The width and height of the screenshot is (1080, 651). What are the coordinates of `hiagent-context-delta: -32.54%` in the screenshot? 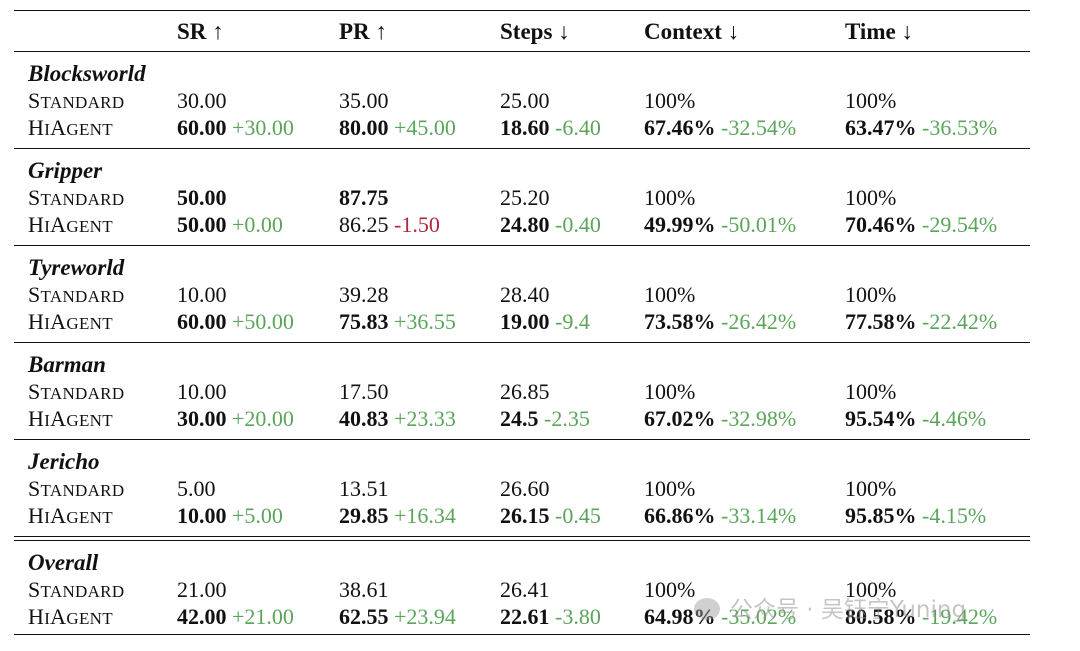 It's located at (759, 127).